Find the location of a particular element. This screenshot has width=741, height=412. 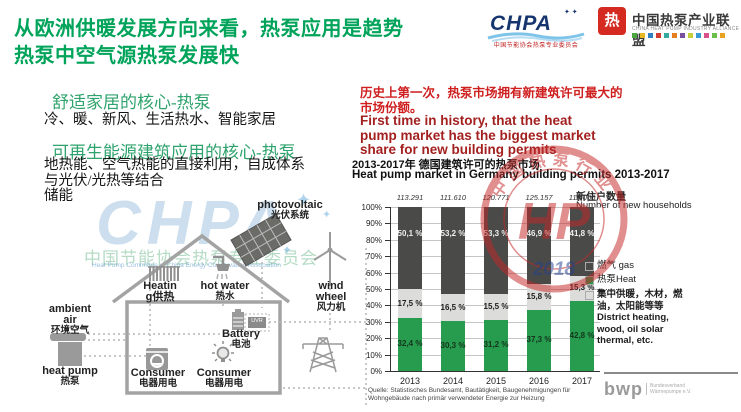

left-body-2: 地热能、空气热能的直接利用，自成体系 与光伏/光热等结合 储能 is located at coordinates (174, 181).